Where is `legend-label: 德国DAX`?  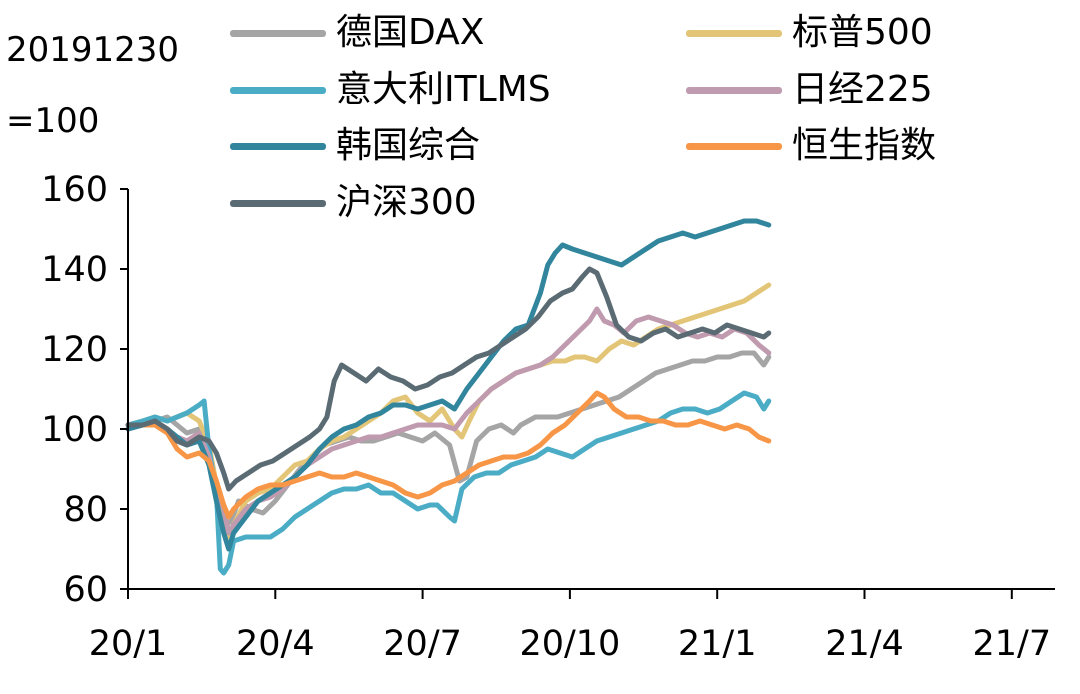 legend-label: 德国DAX is located at coordinates (410, 32).